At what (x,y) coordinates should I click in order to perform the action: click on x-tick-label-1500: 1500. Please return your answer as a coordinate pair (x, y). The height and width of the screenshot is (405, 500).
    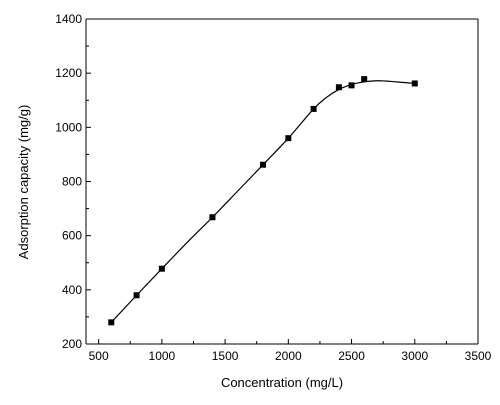
    Looking at the image, I should click on (225, 356).